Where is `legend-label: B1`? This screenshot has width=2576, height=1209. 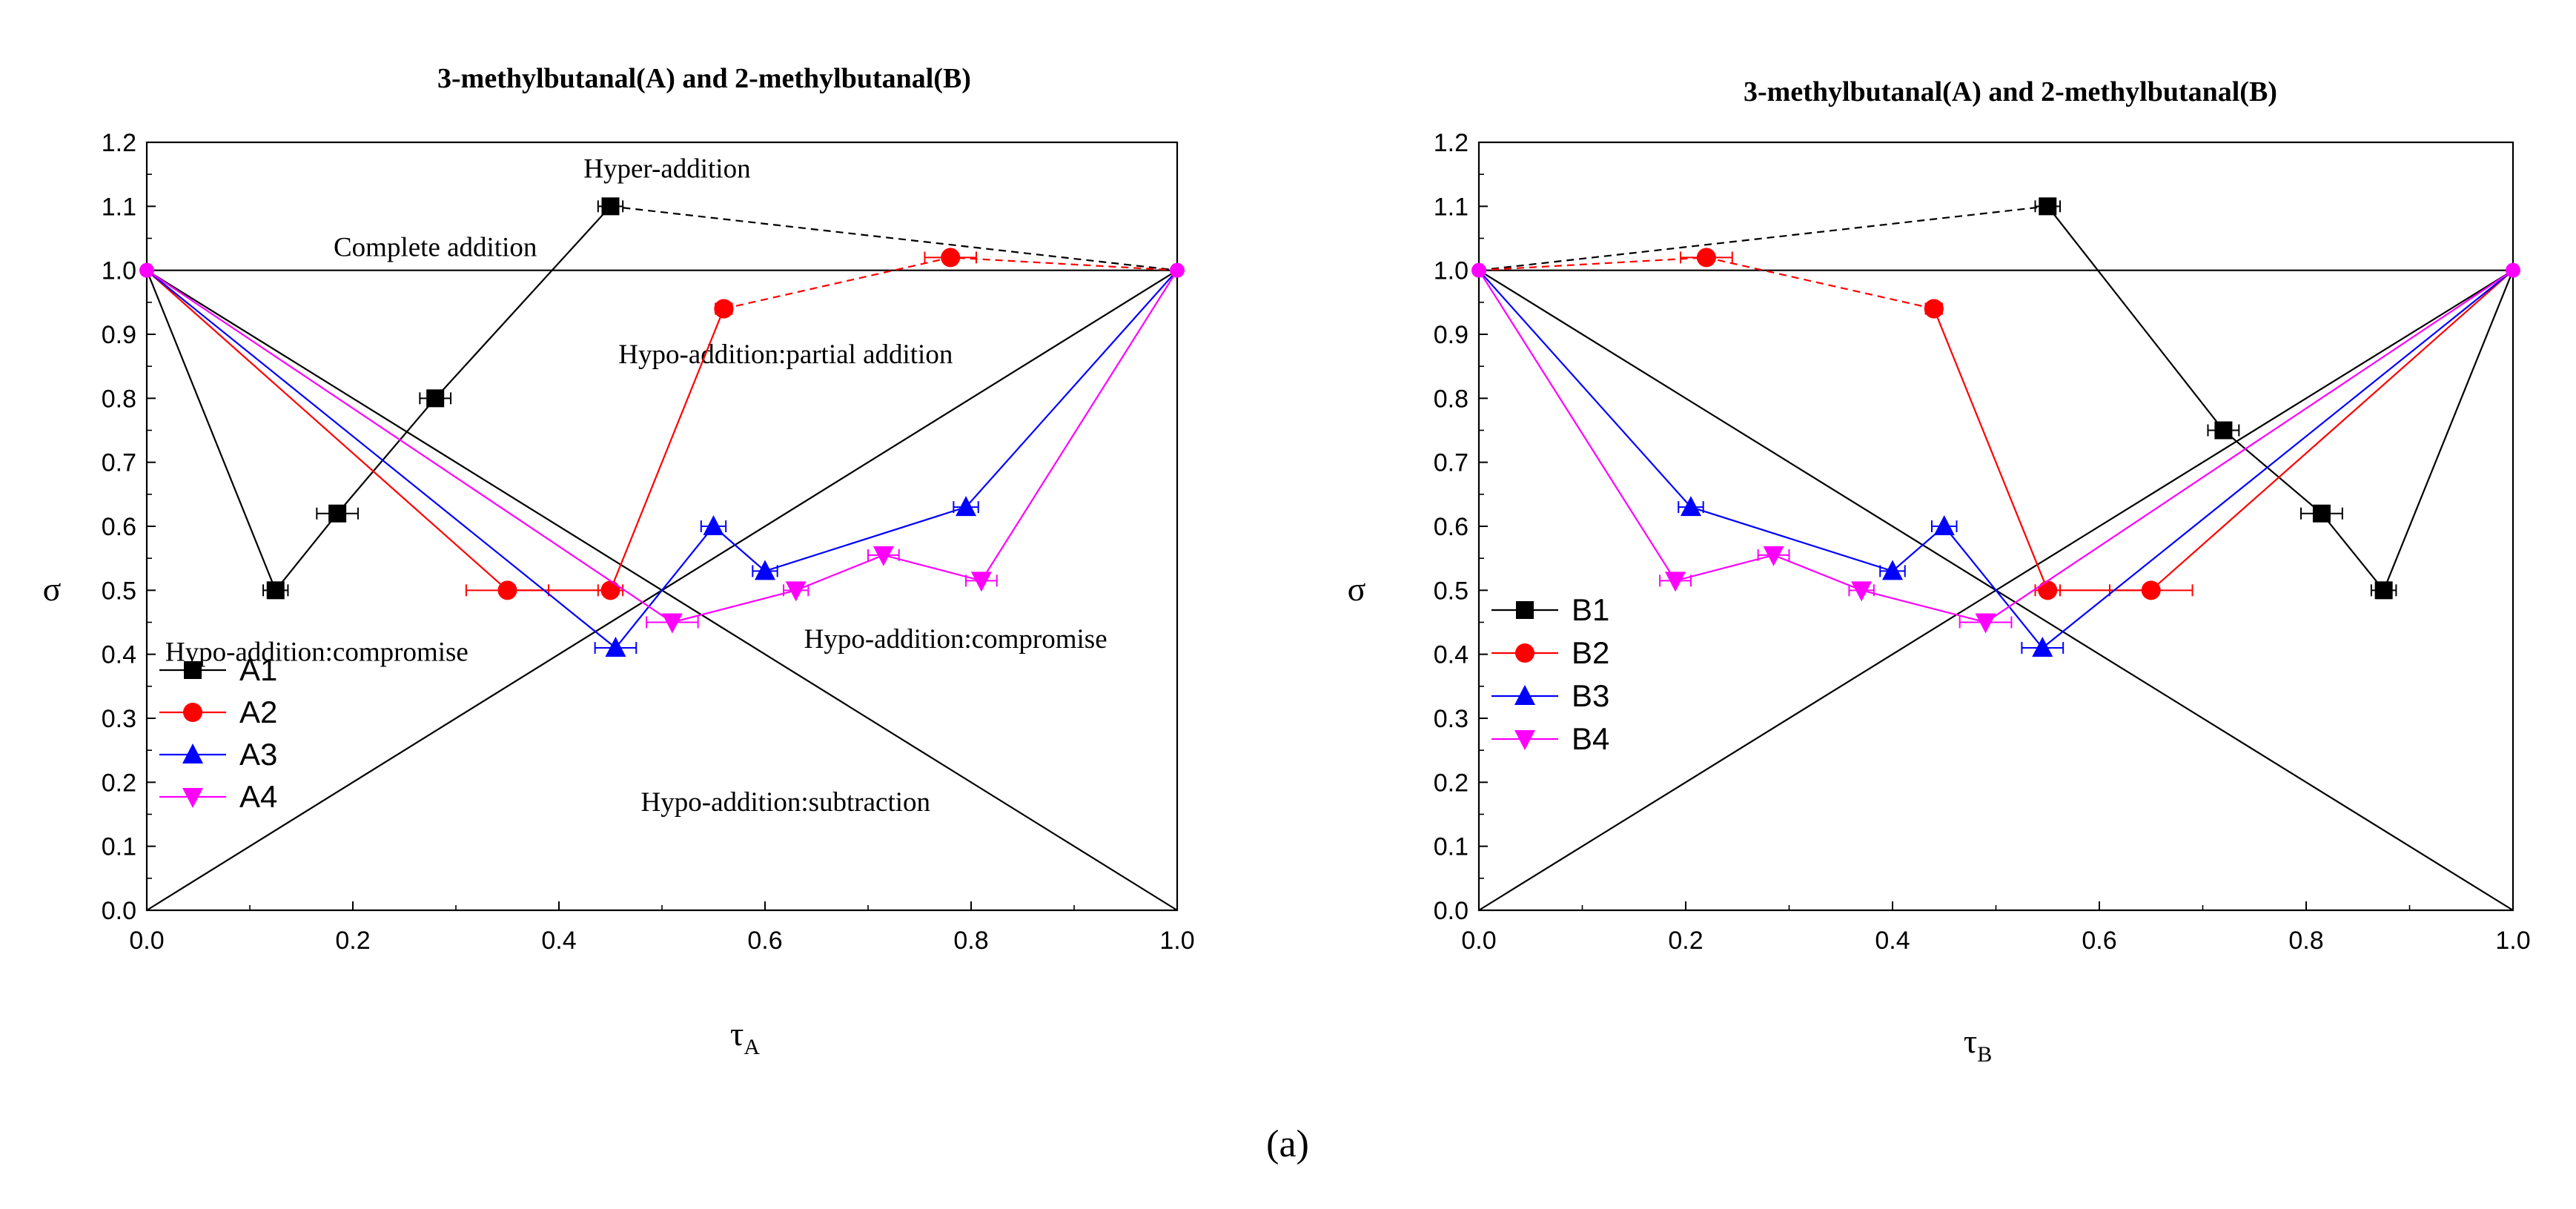
legend-label: B1 is located at coordinates (1590, 609).